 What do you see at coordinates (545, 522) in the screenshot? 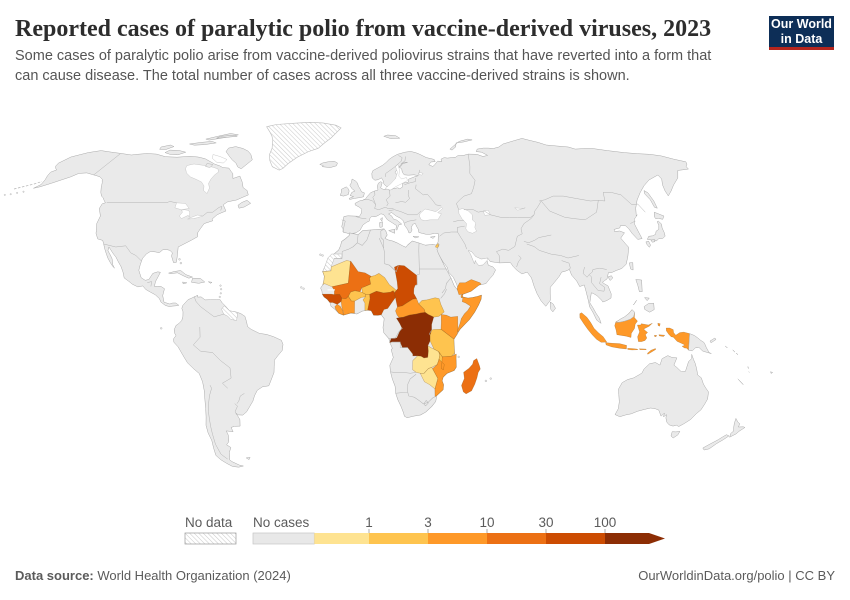
I see `svg-text: 30` at bounding box center [545, 522].